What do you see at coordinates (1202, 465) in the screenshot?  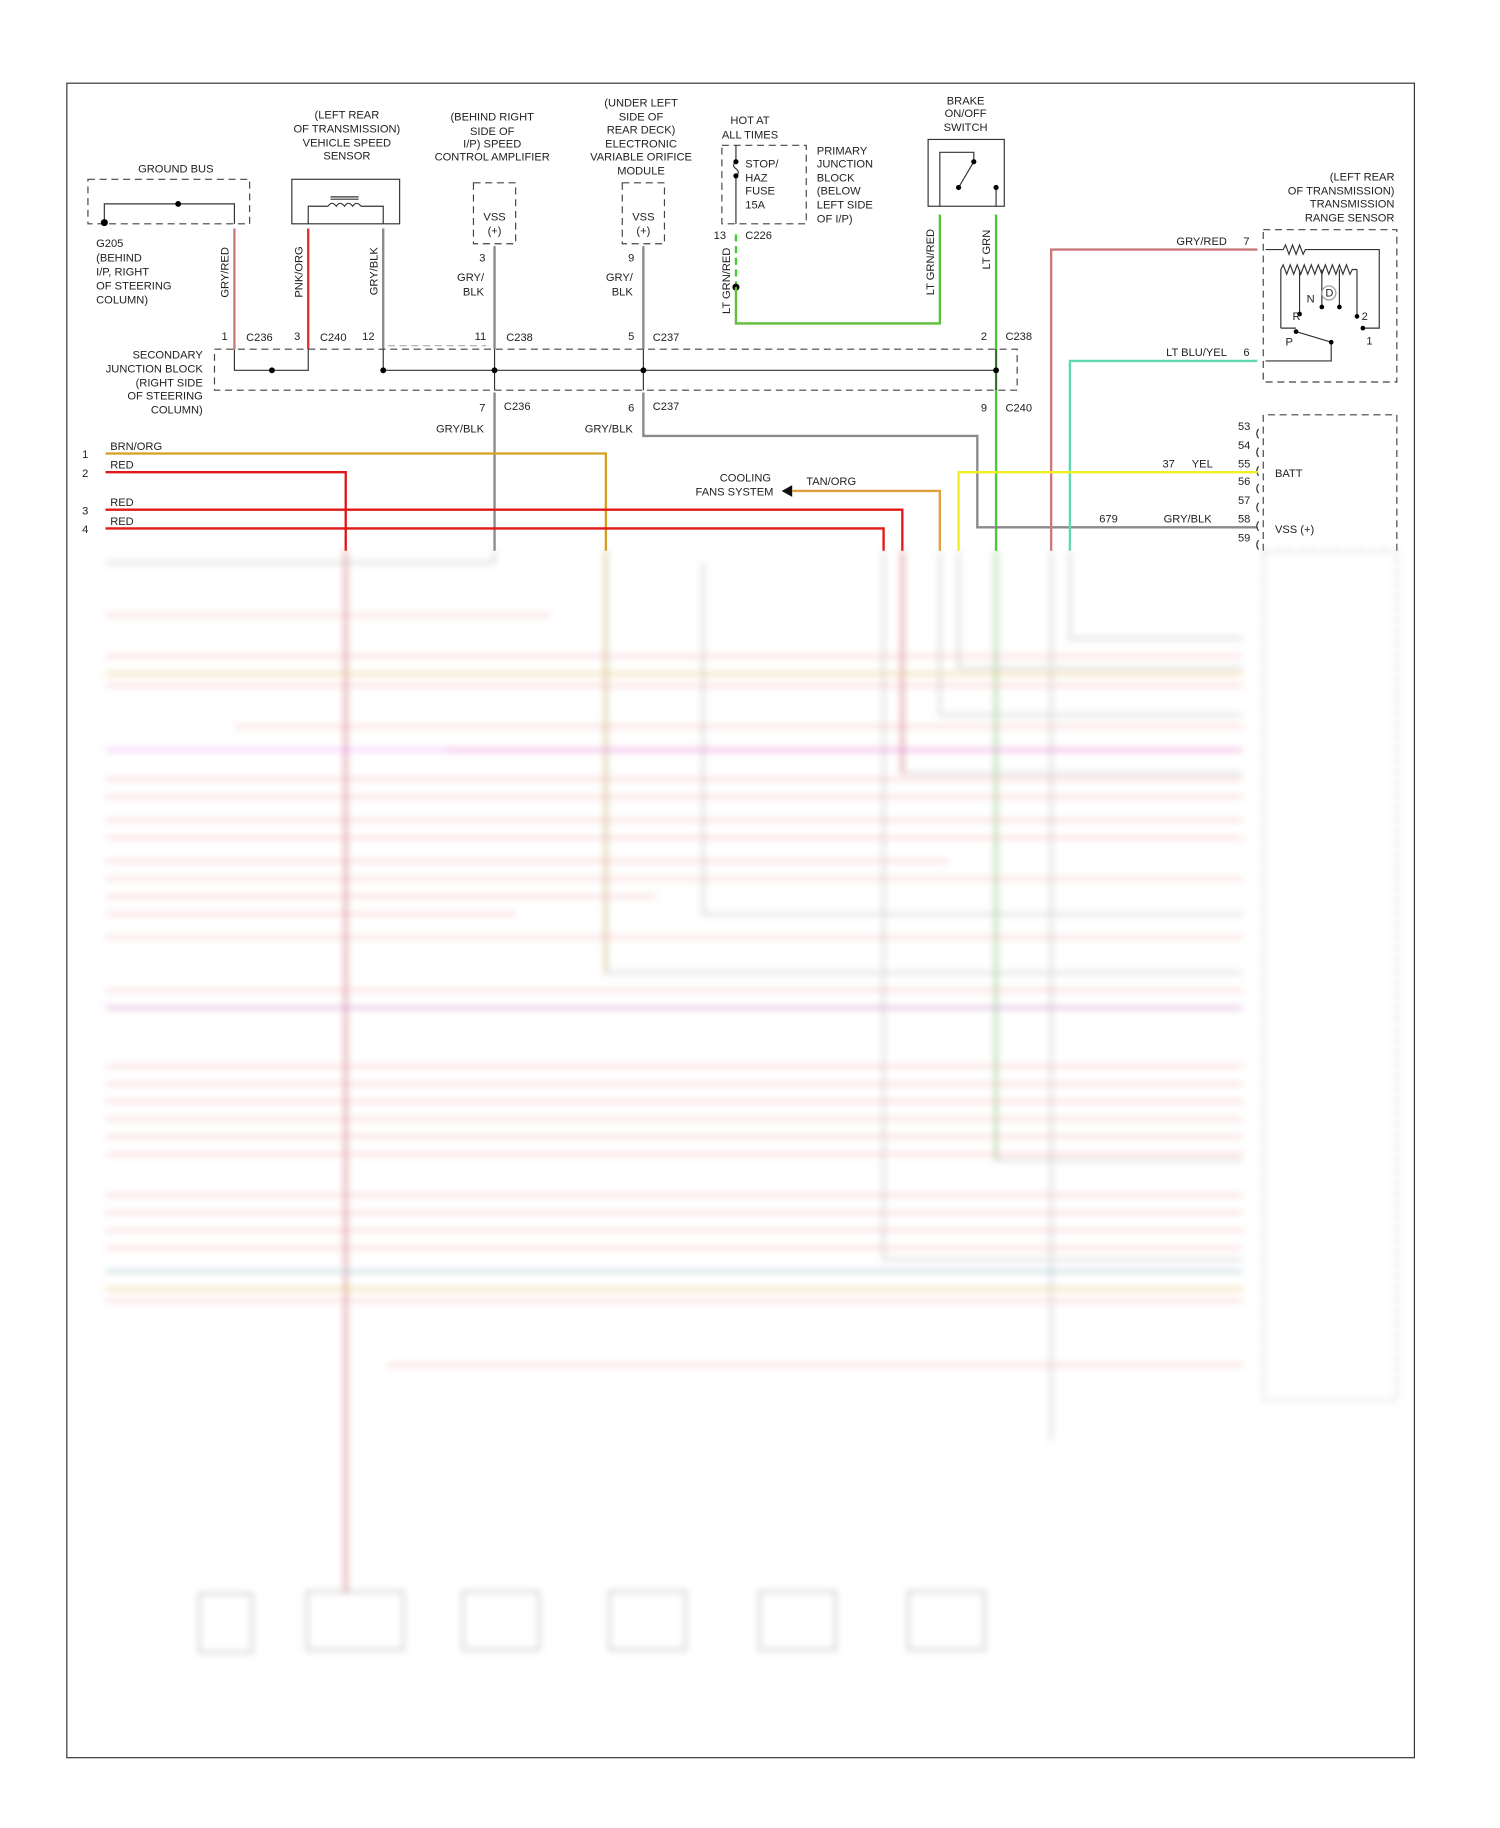 I see `wire-label: YEL` at bounding box center [1202, 465].